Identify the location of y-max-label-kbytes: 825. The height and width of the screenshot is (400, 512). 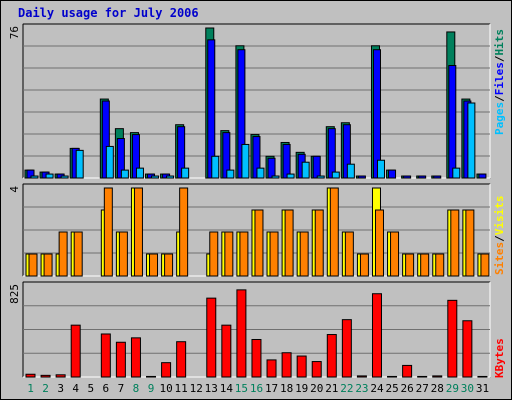
(14, 294).